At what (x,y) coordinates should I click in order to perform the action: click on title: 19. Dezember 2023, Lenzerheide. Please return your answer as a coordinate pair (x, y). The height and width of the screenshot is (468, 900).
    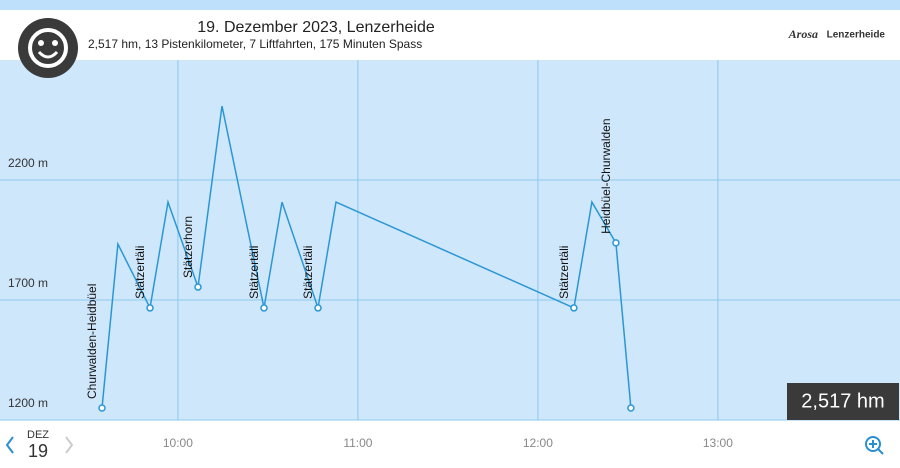
    Looking at the image, I should click on (316, 27).